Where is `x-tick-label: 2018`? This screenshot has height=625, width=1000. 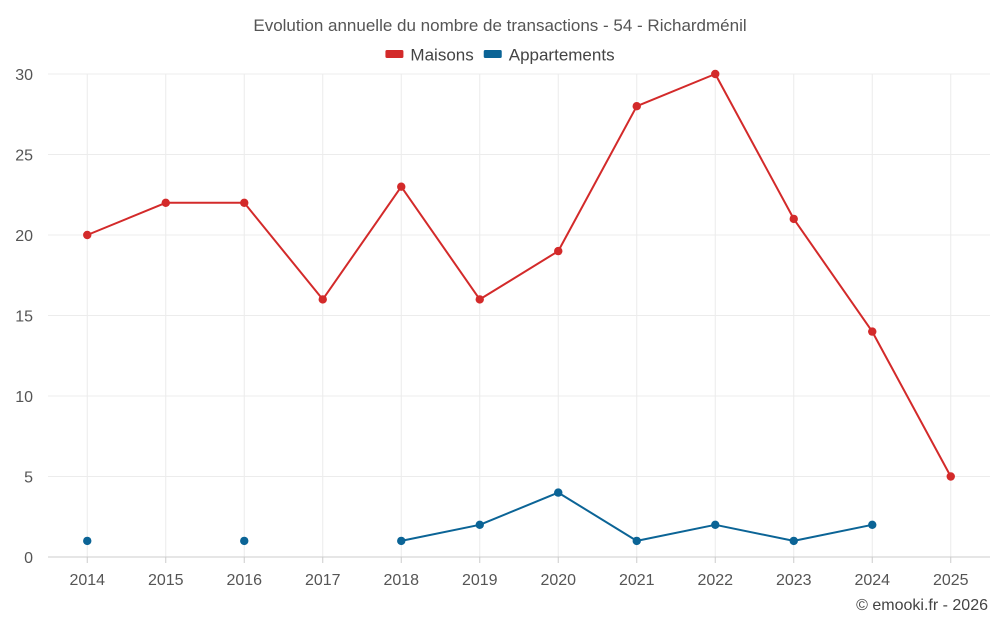 x-tick-label: 2018 is located at coordinates (401, 580).